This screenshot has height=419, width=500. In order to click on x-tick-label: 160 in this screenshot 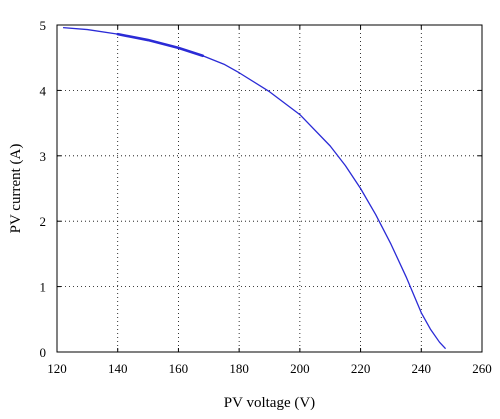, I will do `click(179, 368)`.